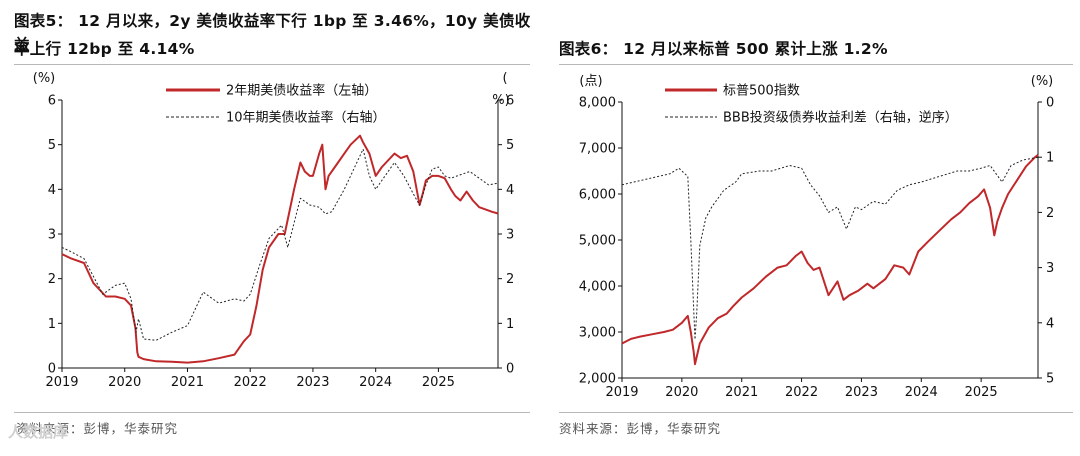  What do you see at coordinates (44, 78) in the screenshot?
I see `left-unit-left: (%)` at bounding box center [44, 78].